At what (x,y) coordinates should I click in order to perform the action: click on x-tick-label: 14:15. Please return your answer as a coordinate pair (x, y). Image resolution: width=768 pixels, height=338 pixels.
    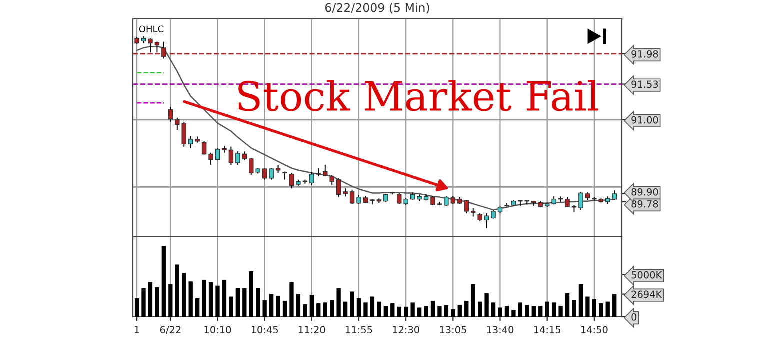
    Looking at the image, I should click on (547, 330).